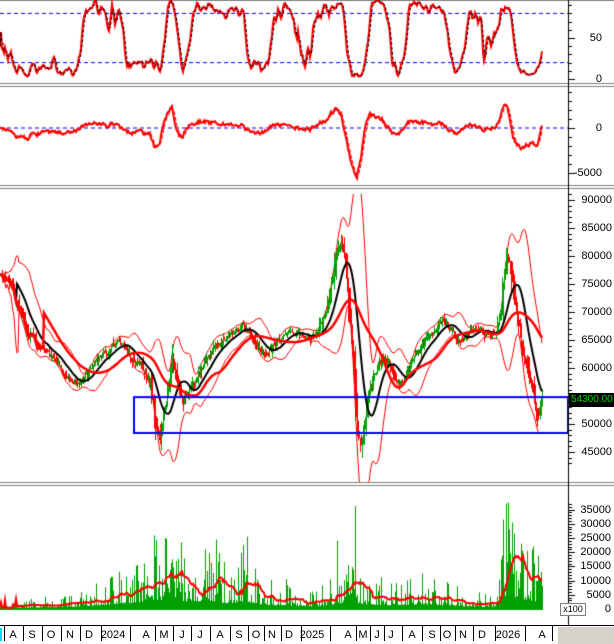  What do you see at coordinates (585, 635) in the screenshot?
I see `axis-corner` at bounding box center [585, 635].